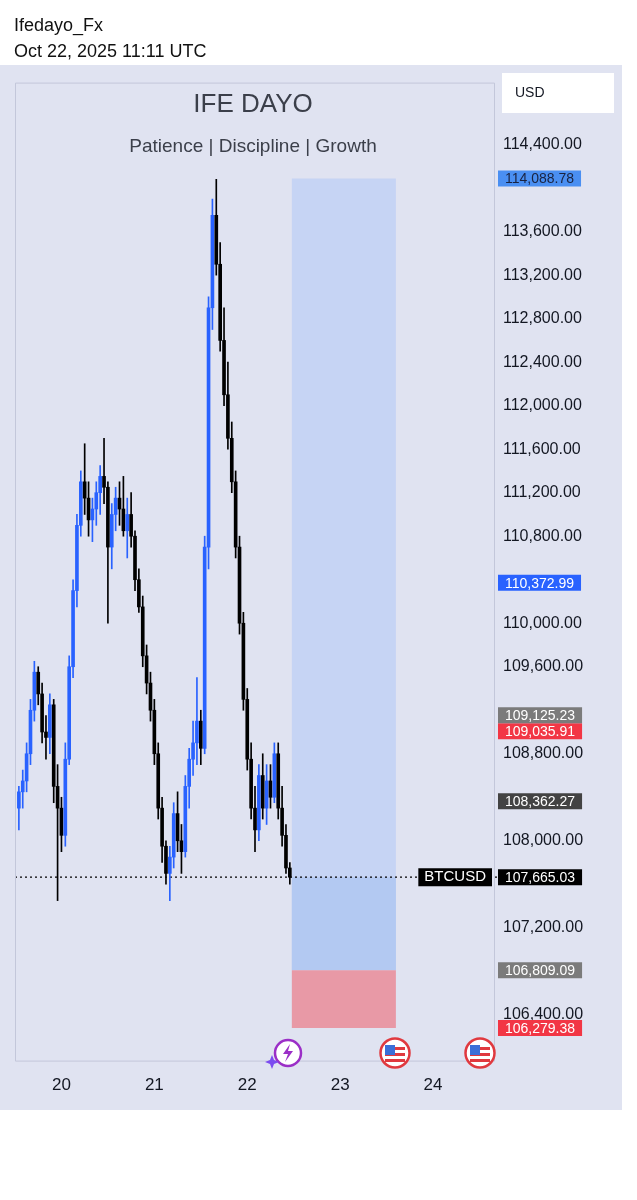 This screenshot has height=1200, width=637. Describe the element at coordinates (540, 582) in the screenshot. I see `y-tick-label: 110,372.99` at that location.